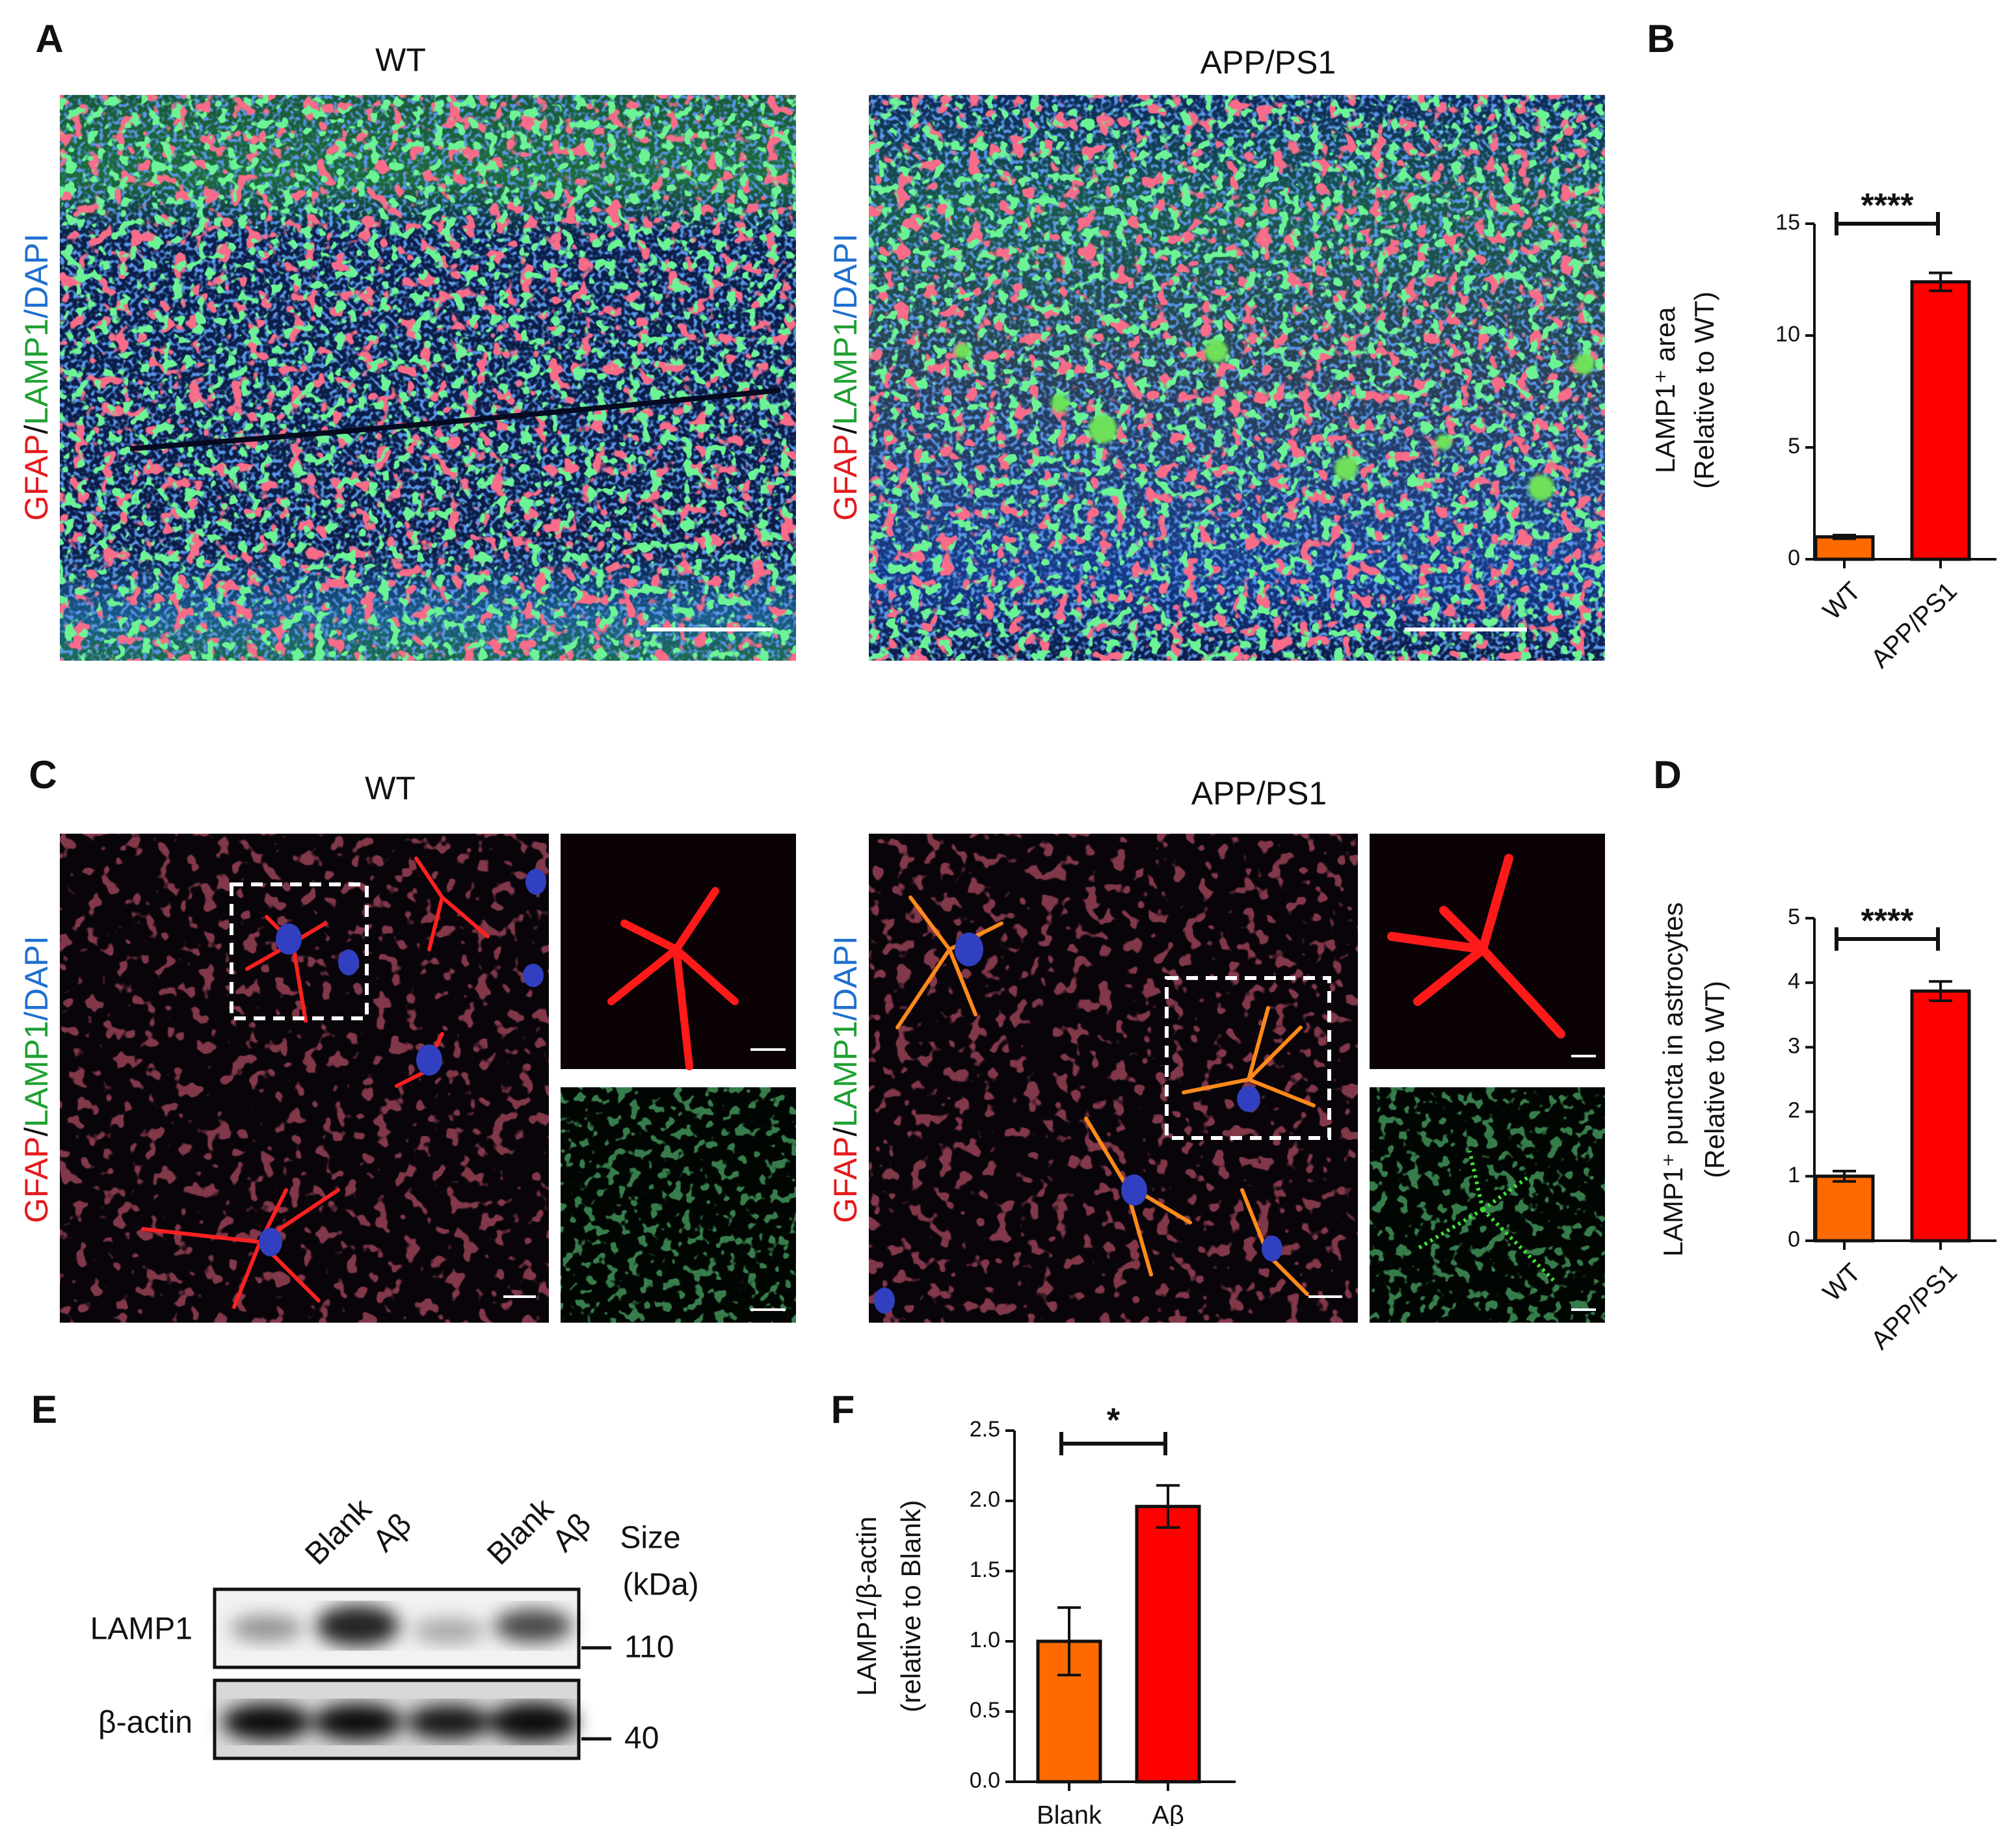 The image size is (2016, 1826). What do you see at coordinates (649, 1647) in the screenshot?
I see `marker-label: 110` at bounding box center [649, 1647].